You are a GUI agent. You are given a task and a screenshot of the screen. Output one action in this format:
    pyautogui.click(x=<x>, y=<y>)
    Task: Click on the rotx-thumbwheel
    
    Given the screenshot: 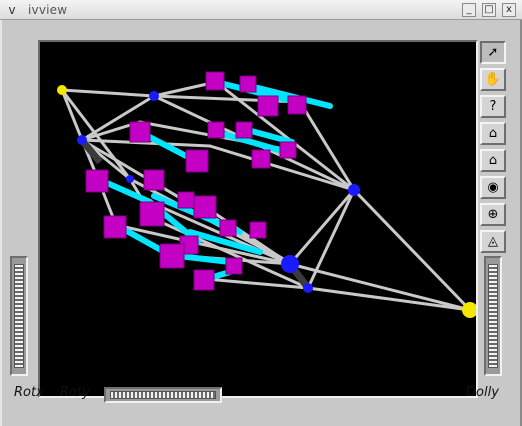 What is the action you would take?
    pyautogui.click(x=19, y=316)
    